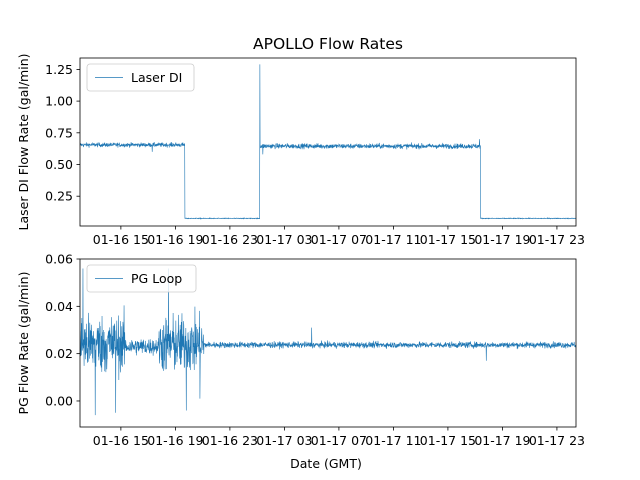 This screenshot has height=480, width=640. What do you see at coordinates (230, 440) in the screenshot?
I see `pg-x-tick-label: 01-16 23` at bounding box center [230, 440].